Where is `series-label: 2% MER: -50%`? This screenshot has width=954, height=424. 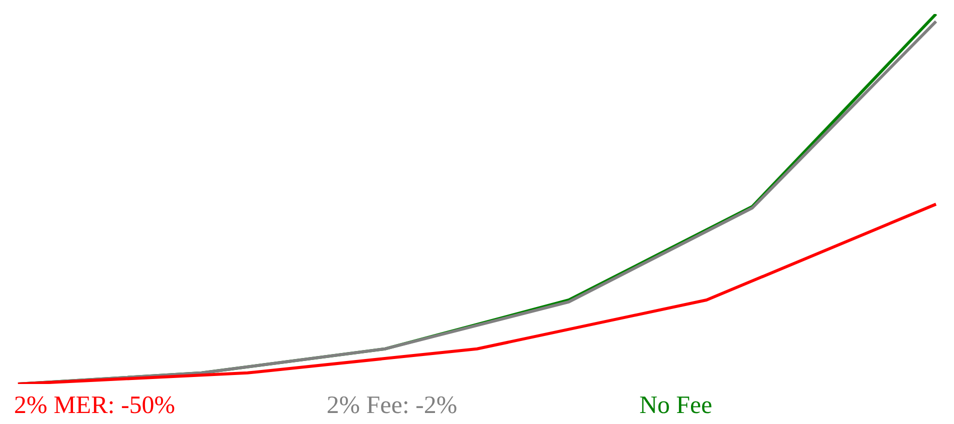 series-label: 2% MER: -50% is located at coordinates (94, 406).